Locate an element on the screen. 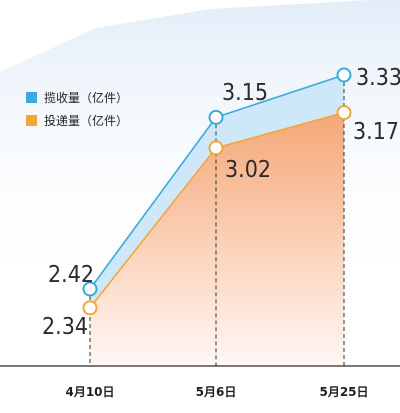 This screenshot has height=413, width=400. legend-label-deliver: 投递量（亿件） is located at coordinates (86, 120).